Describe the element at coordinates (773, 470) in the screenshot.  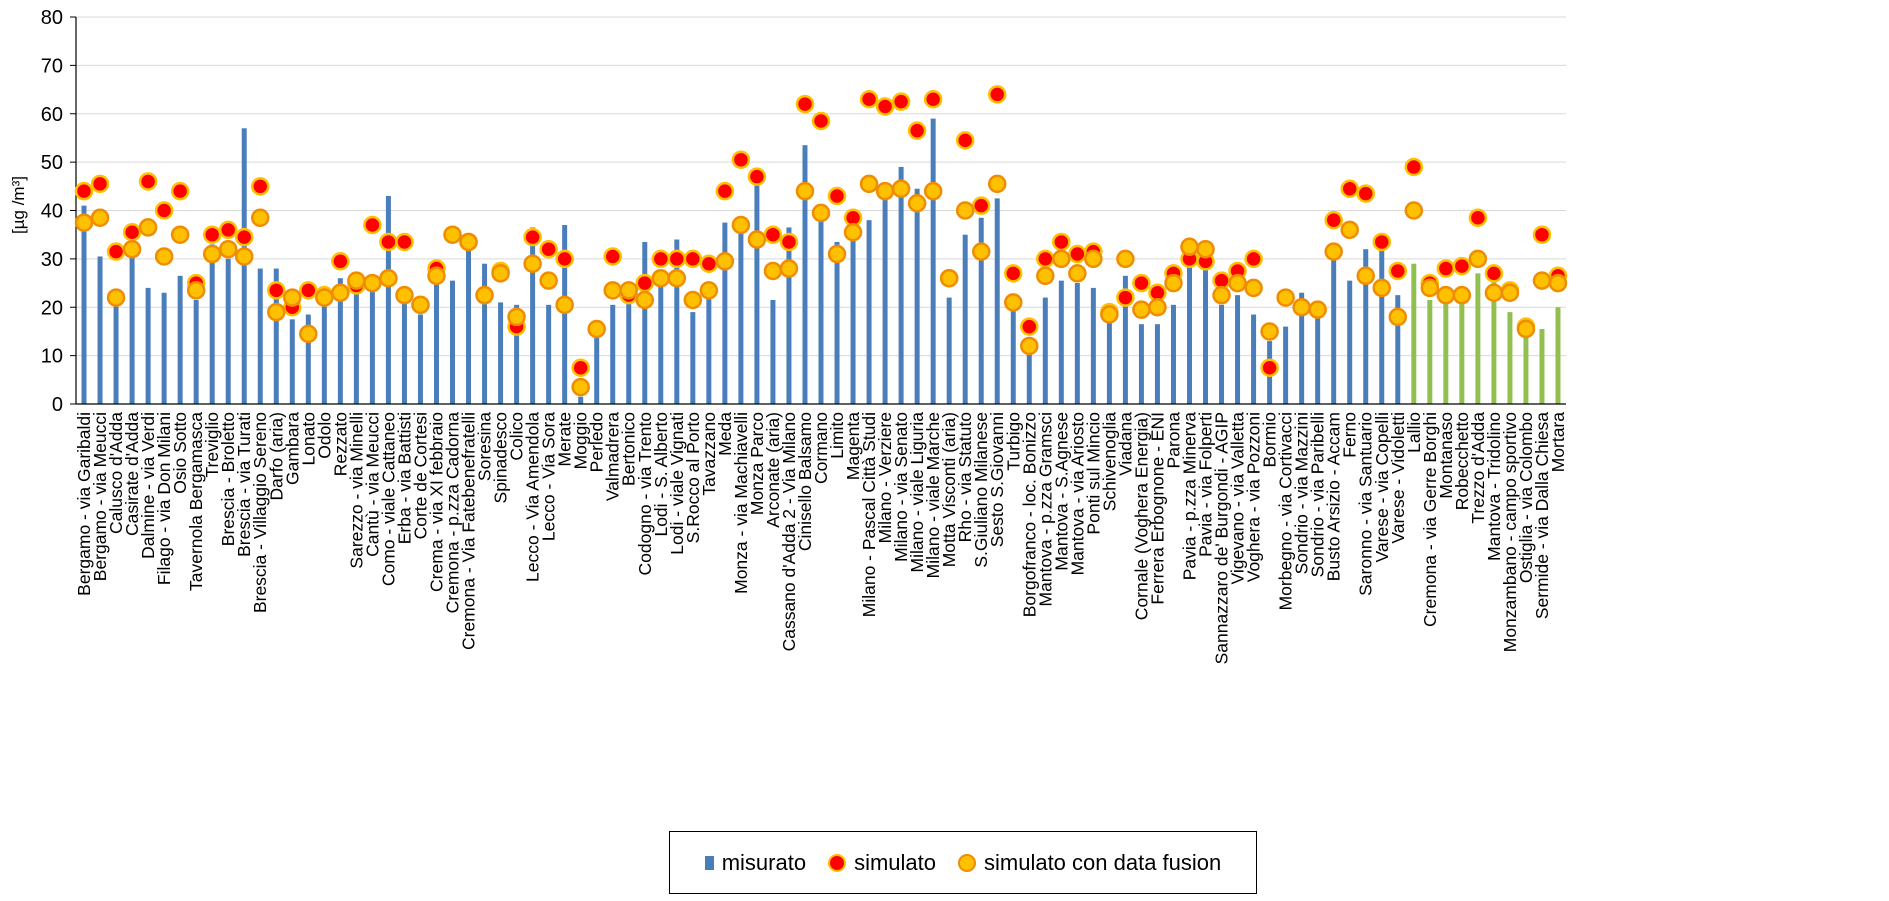
I see `x-tick-label-43: Arconate (aria)` at that location.